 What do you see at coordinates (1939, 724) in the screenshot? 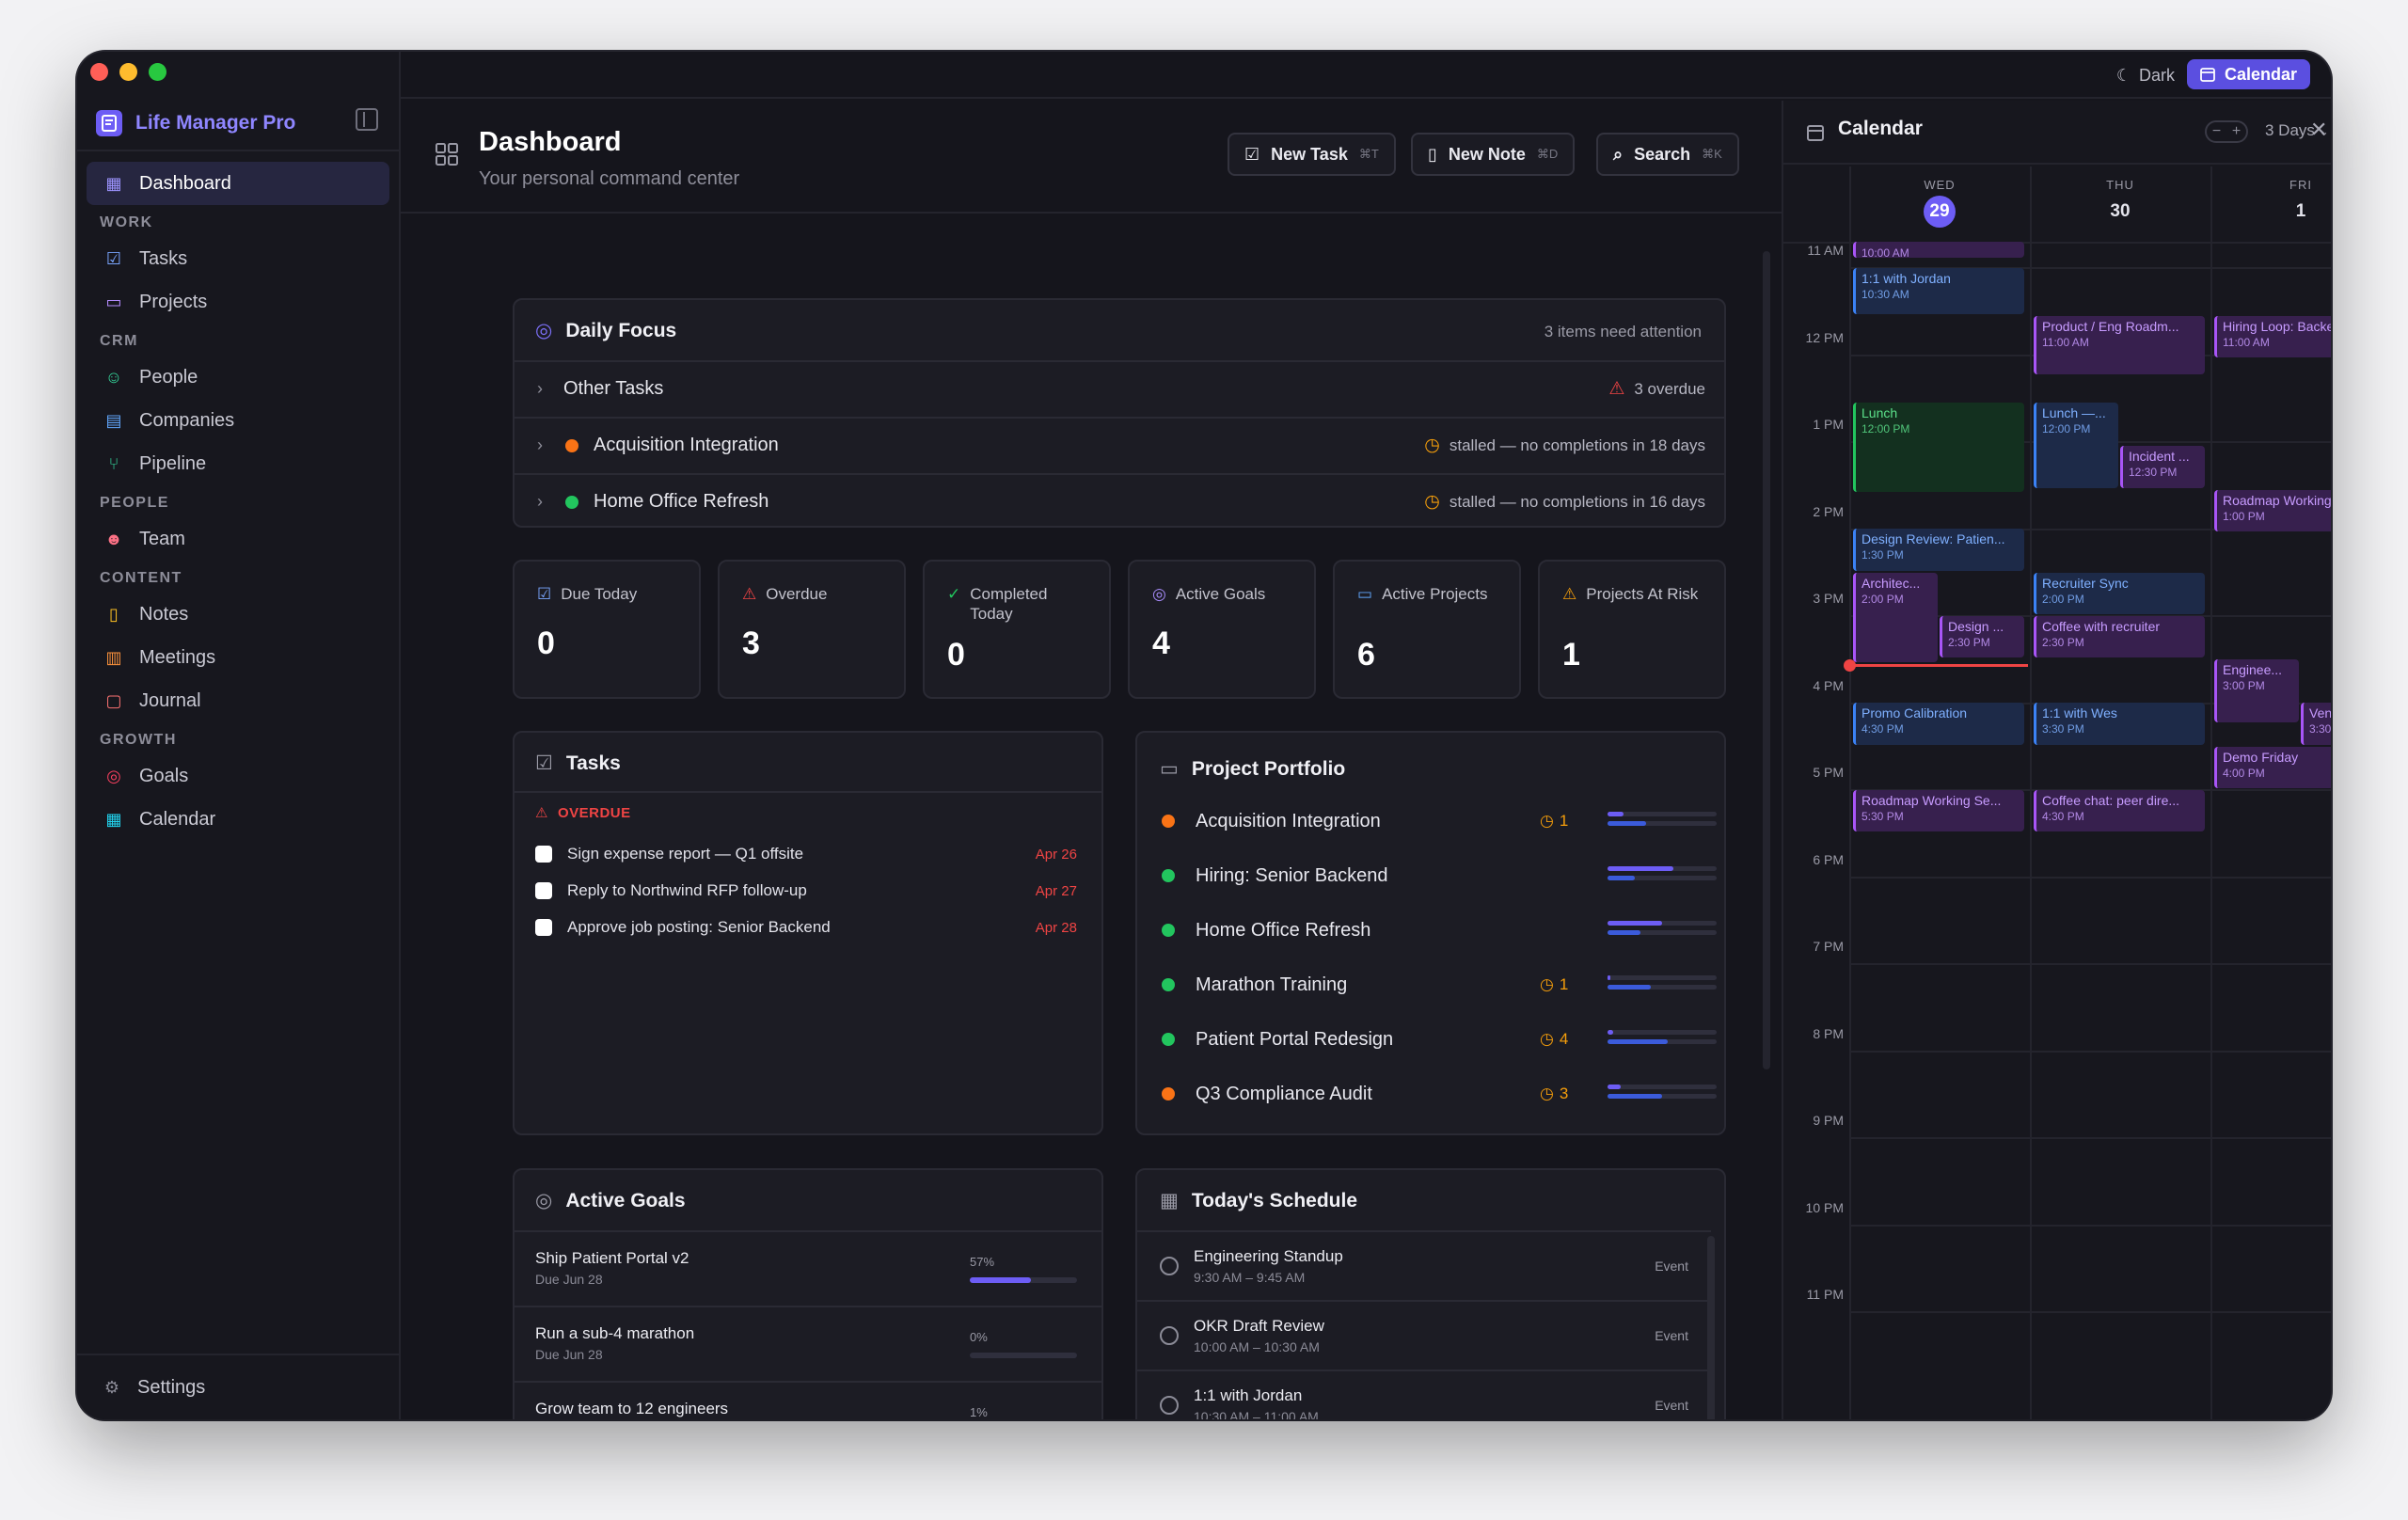
I see `calendar-event: Promo Calibration 4:30 PM` at bounding box center [1939, 724].